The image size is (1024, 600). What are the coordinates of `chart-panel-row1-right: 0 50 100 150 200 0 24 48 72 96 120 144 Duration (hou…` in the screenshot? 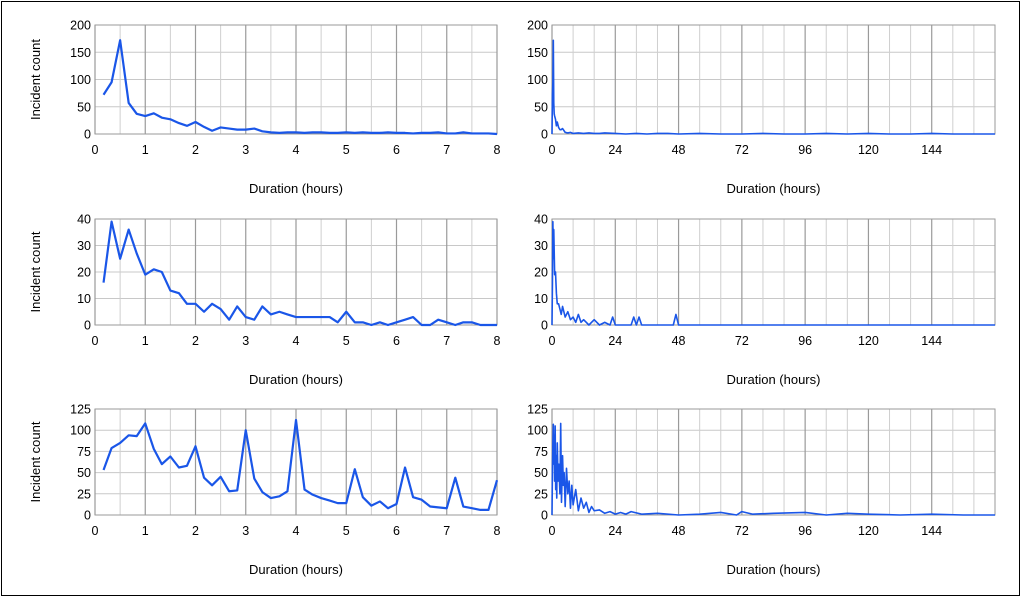 It's located at (761, 107).